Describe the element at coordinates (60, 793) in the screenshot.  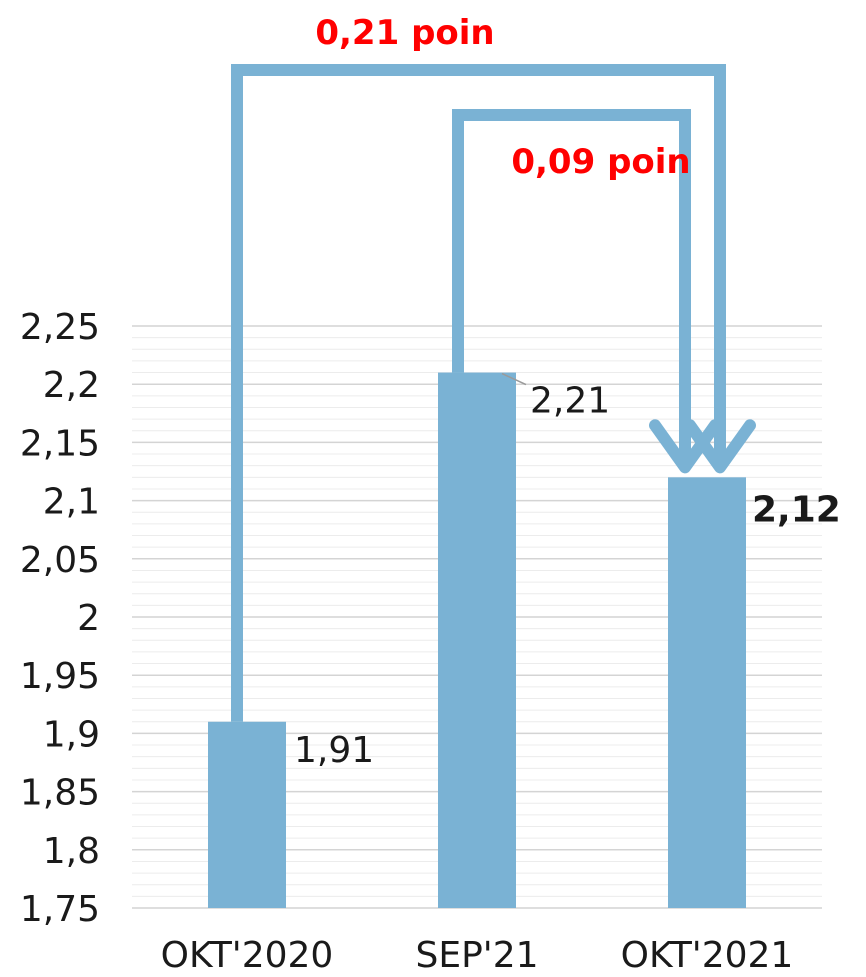
I see `y-tick-label: 1,85` at that location.